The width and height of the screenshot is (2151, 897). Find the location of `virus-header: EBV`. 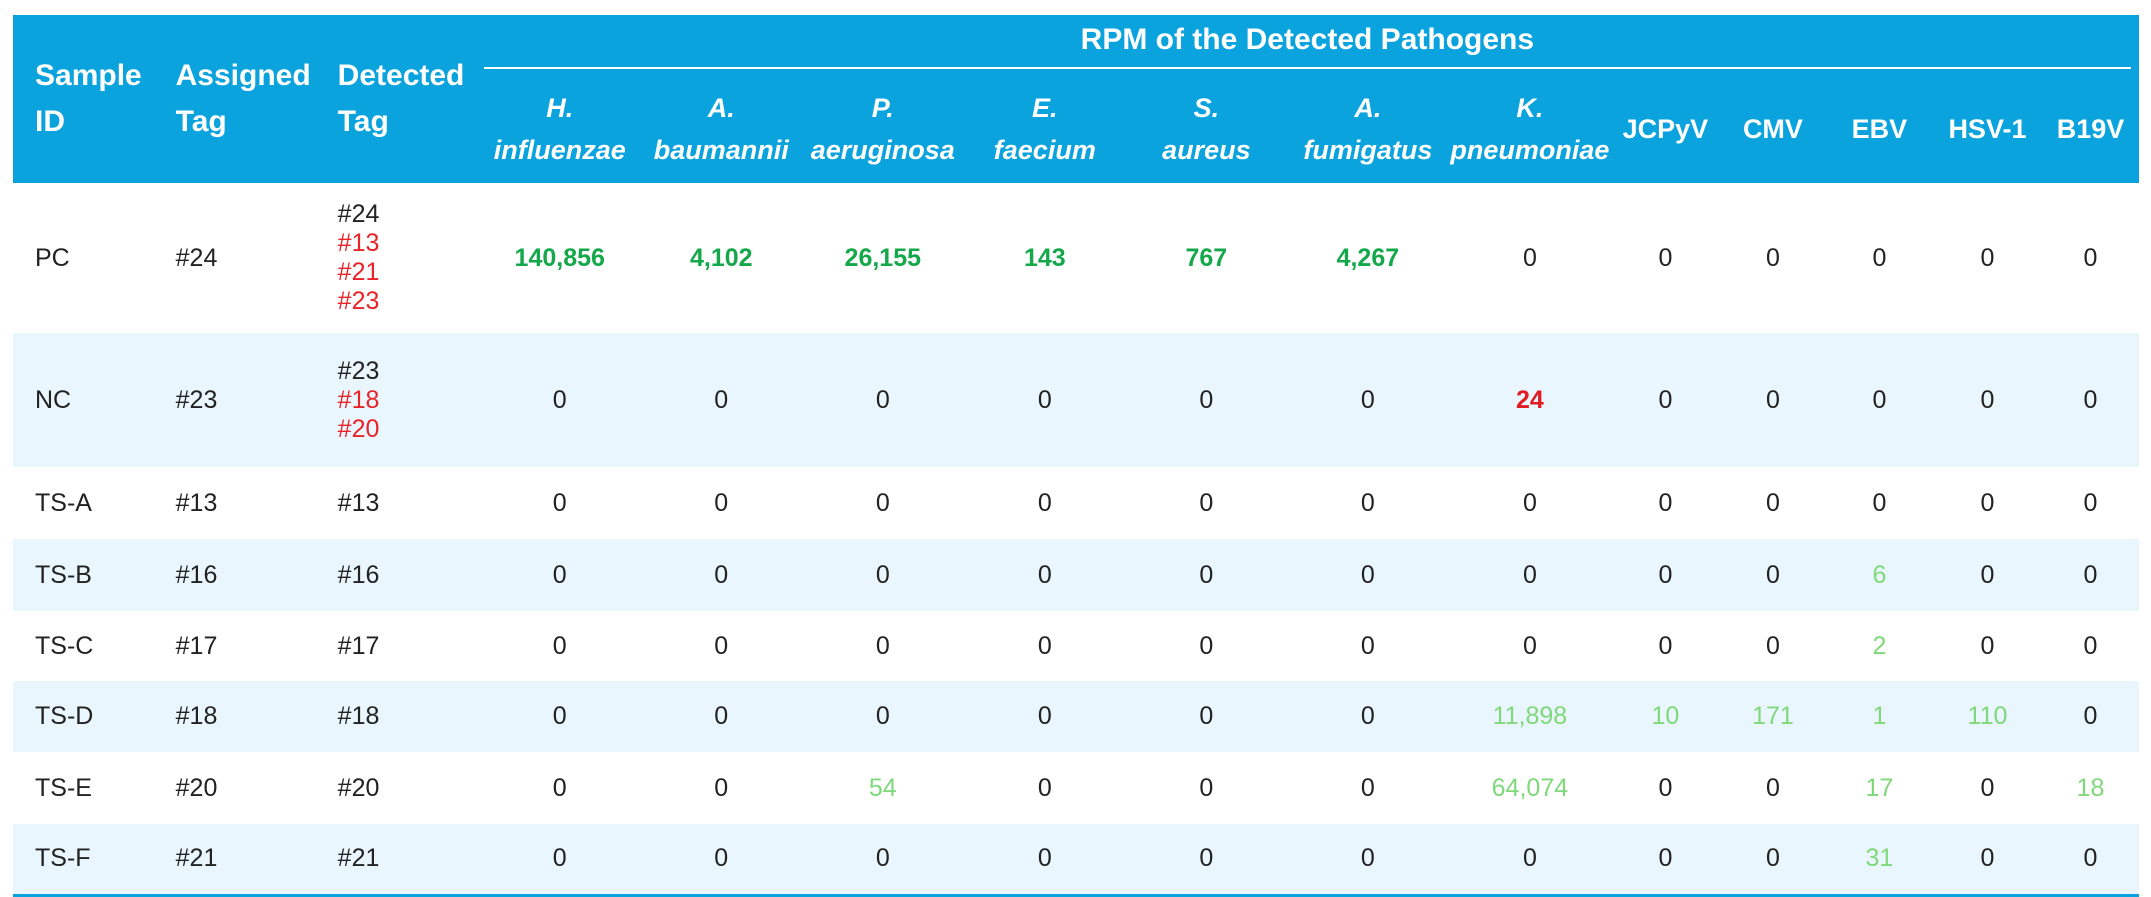

virus-header: EBV is located at coordinates (1879, 129).